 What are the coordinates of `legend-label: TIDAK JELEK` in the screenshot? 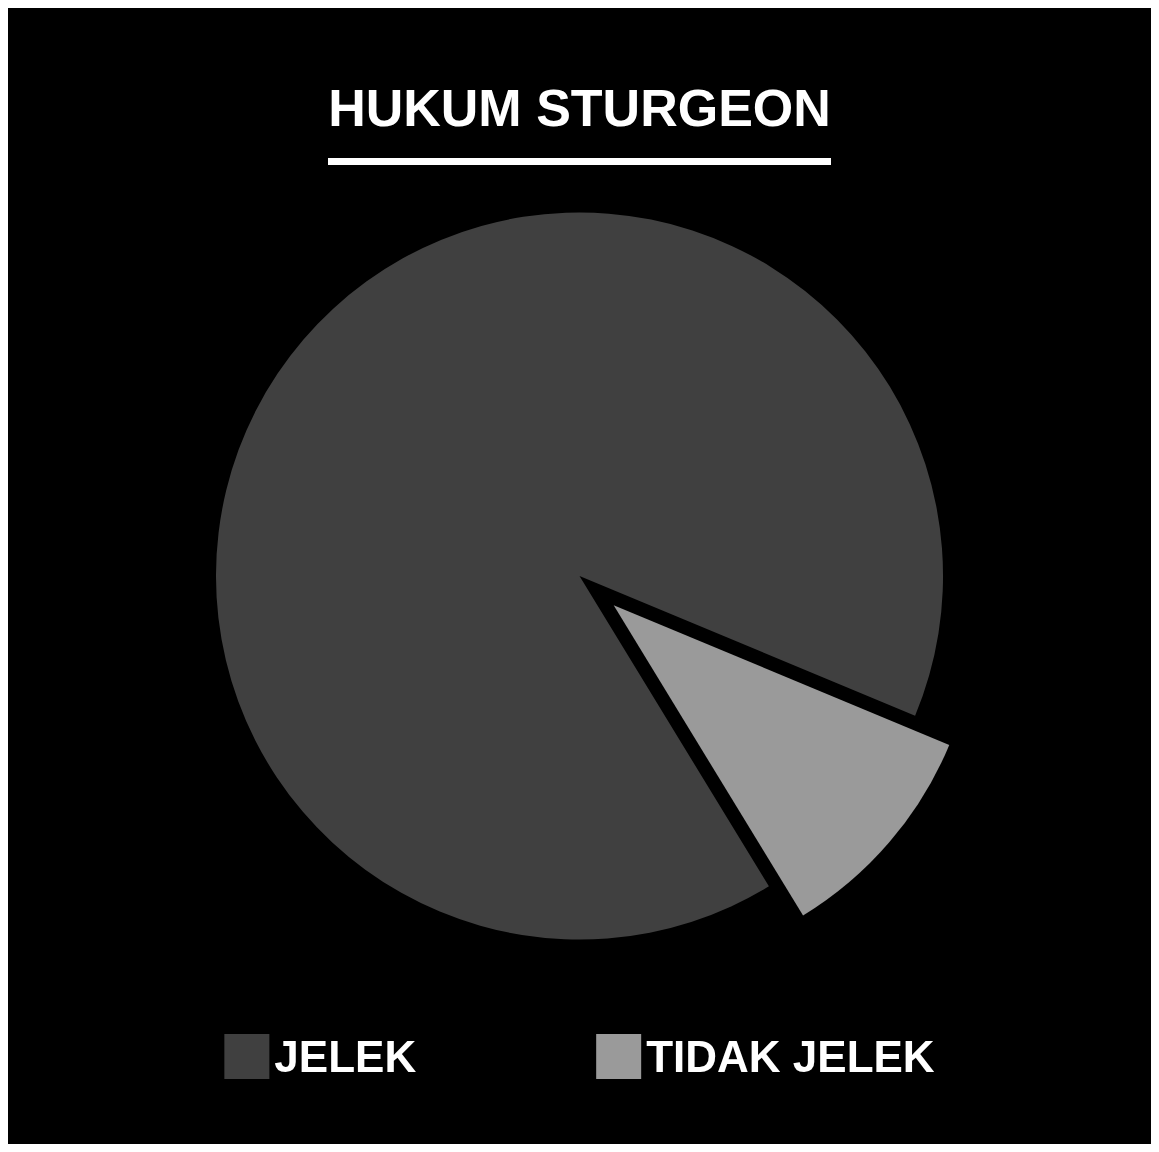 It's located at (790, 1056).